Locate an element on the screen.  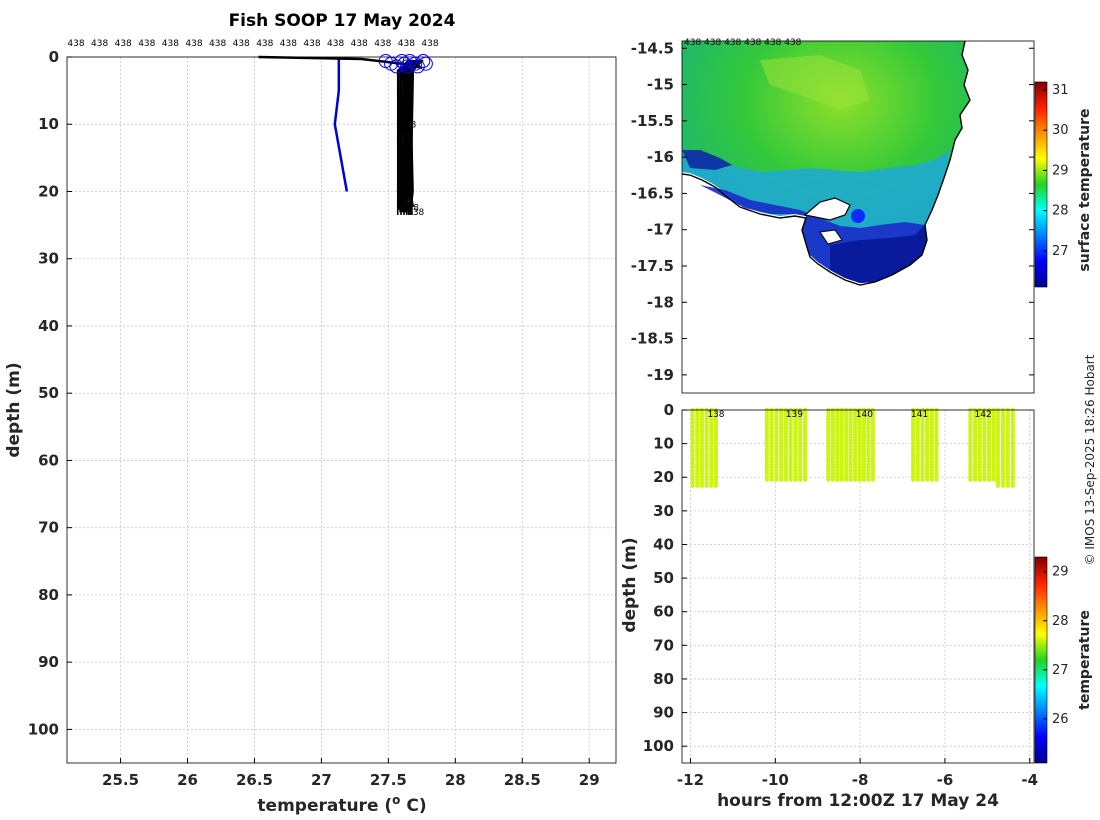
section-frame is located at coordinates (858, 586).